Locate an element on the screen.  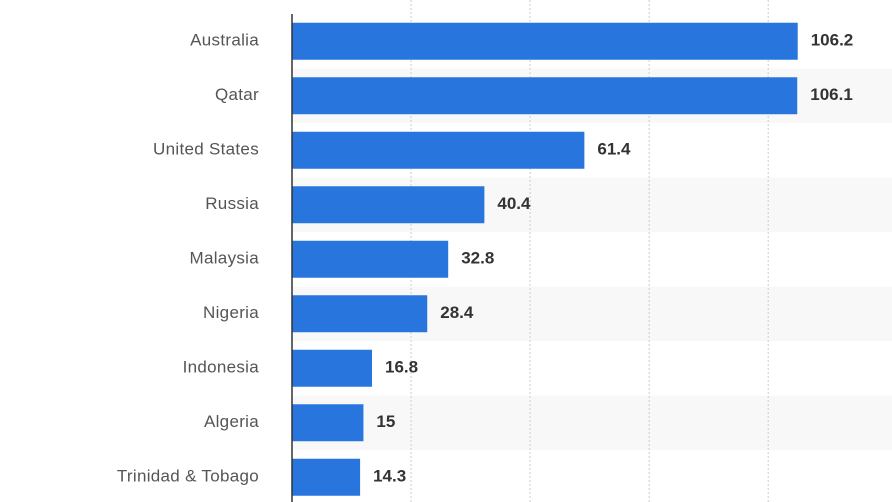
y-tick-label: United States is located at coordinates (206, 149).